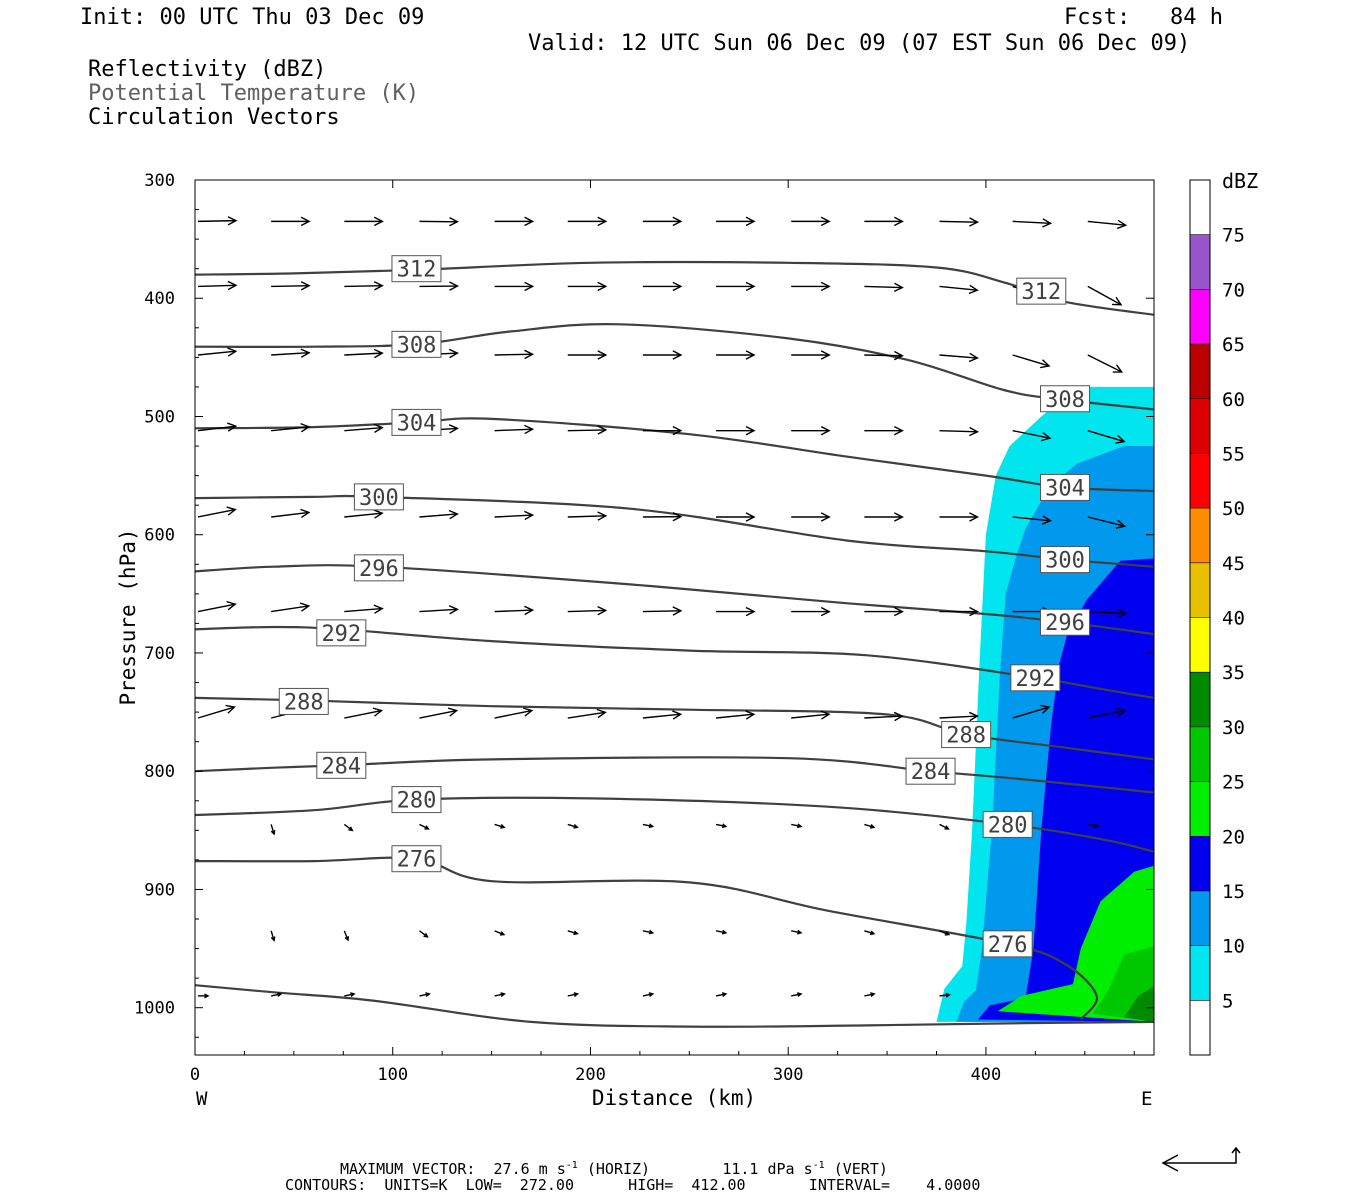 The image size is (1350, 1200). Describe the element at coordinates (1240, 181) in the screenshot. I see `colorbar-title: dBZ` at that location.